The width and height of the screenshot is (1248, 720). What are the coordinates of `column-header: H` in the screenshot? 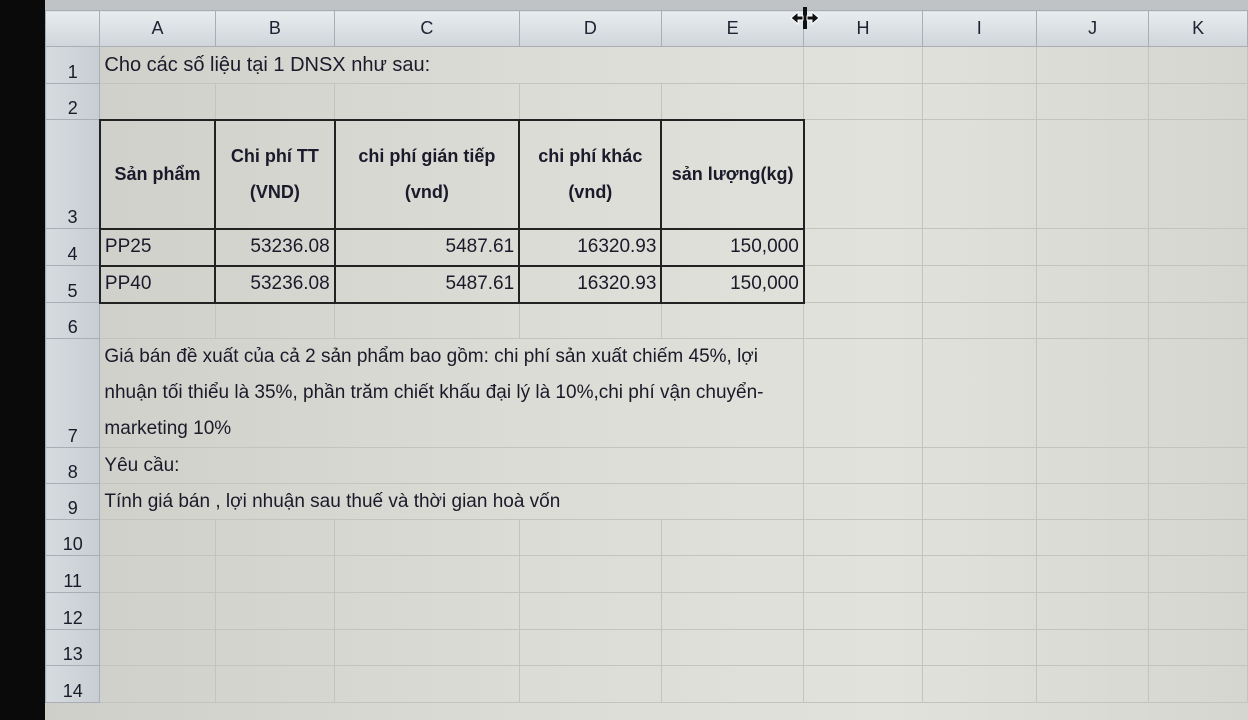 It's located at (863, 28).